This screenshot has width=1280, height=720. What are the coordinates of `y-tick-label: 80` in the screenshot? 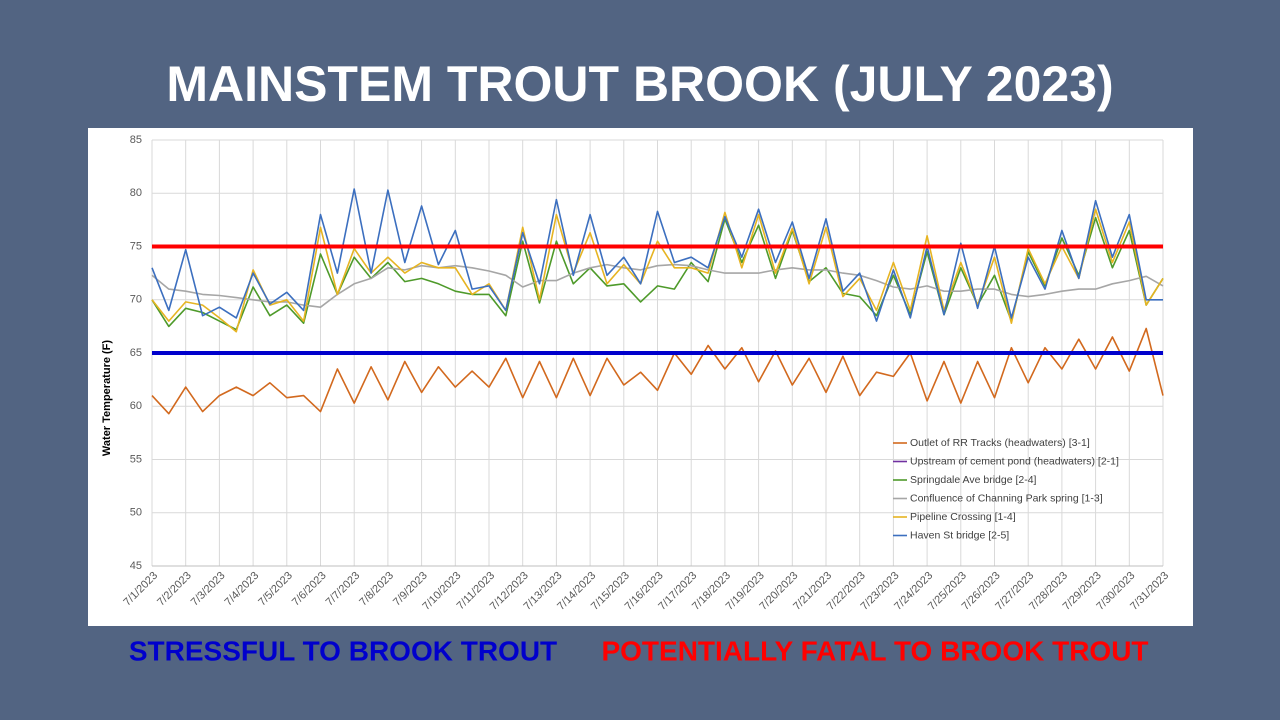 It's located at (136, 193).